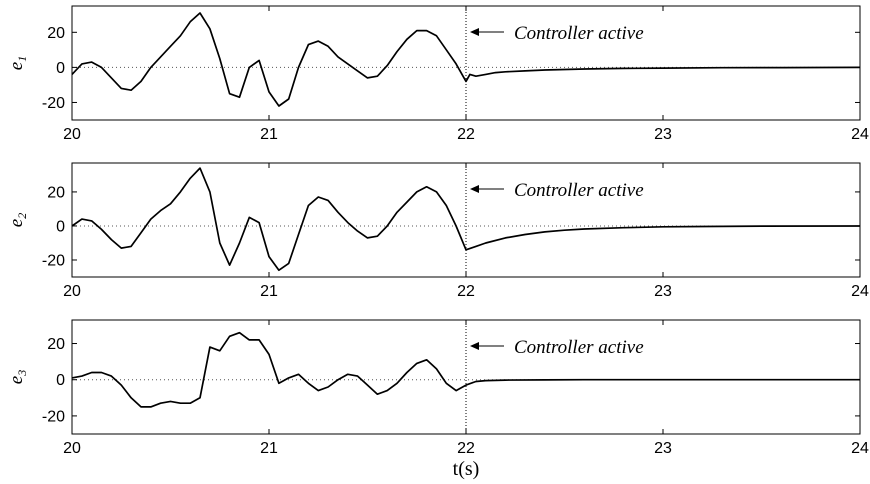 This screenshot has width=870, height=484. Describe the element at coordinates (22, 59) in the screenshot. I see `y-axis-label-subscript: 1` at that location.